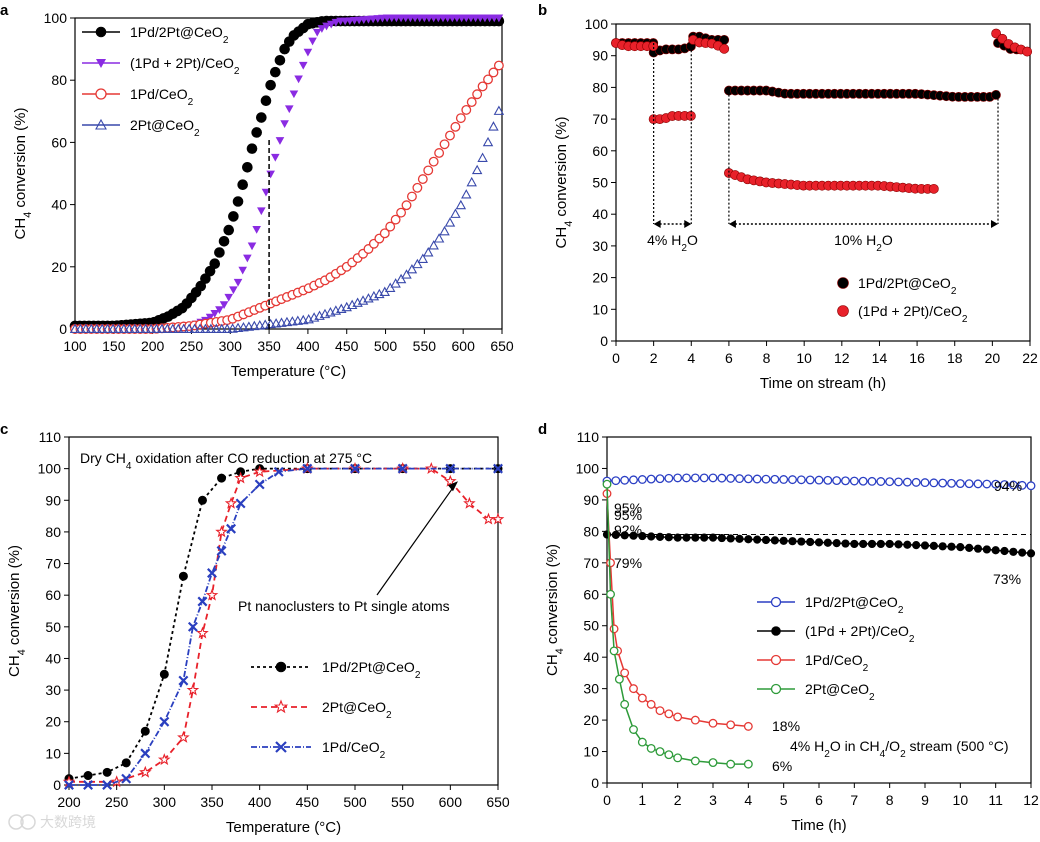 This screenshot has width=1040, height=842. Describe the element at coordinates (17, 611) in the screenshot. I see `panel-c-y-axis-label: CH4 conversion (%)` at that location.